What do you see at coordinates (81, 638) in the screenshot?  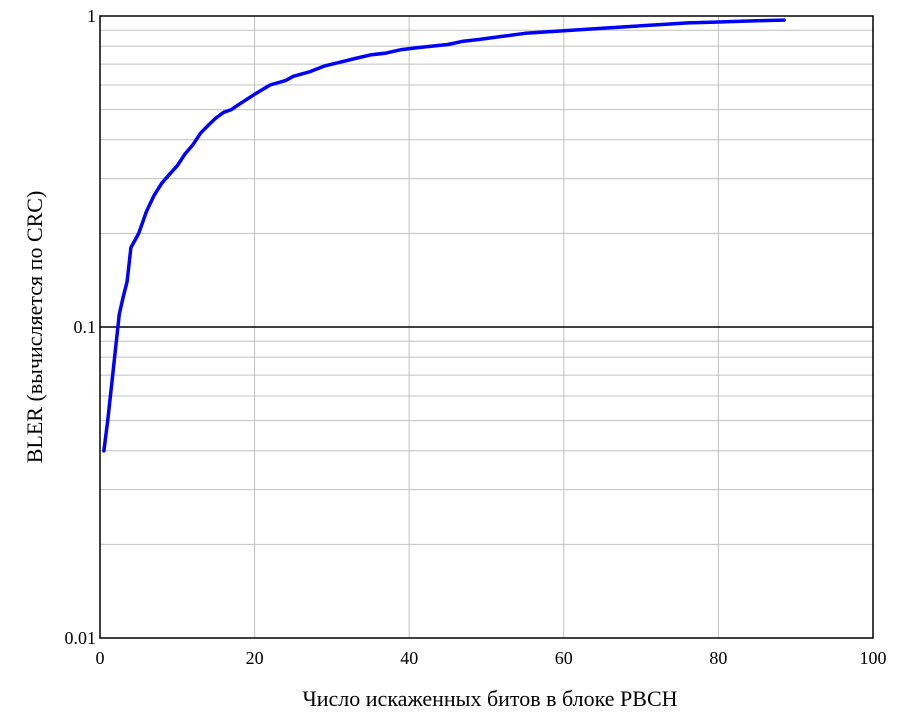 I see `y-tick-label: 0.01` at bounding box center [81, 638].